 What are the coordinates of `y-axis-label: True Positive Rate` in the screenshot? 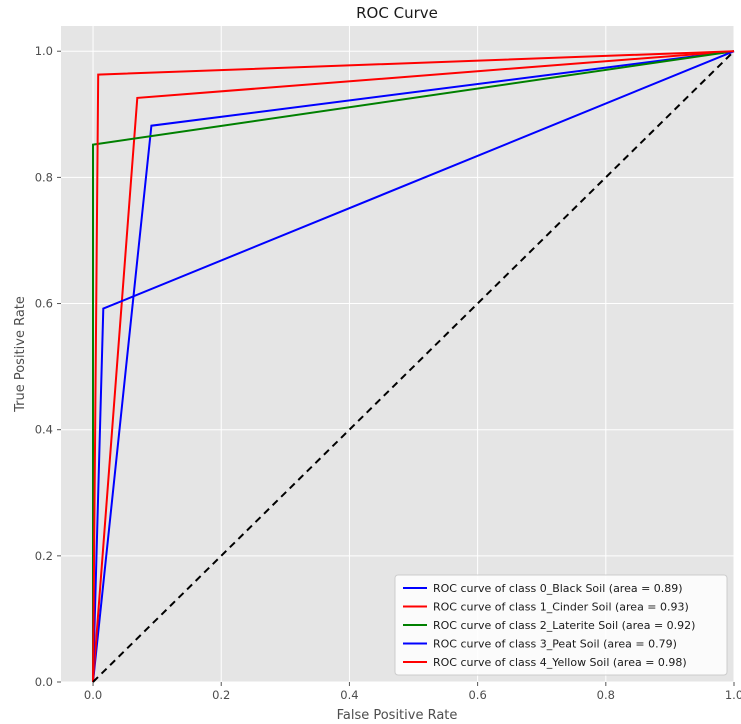 It's located at (20, 354).